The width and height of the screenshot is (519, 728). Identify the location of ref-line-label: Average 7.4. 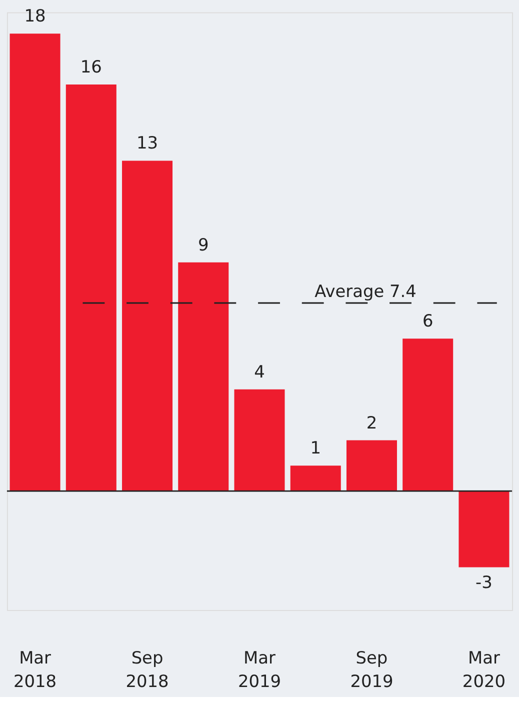
(365, 291).